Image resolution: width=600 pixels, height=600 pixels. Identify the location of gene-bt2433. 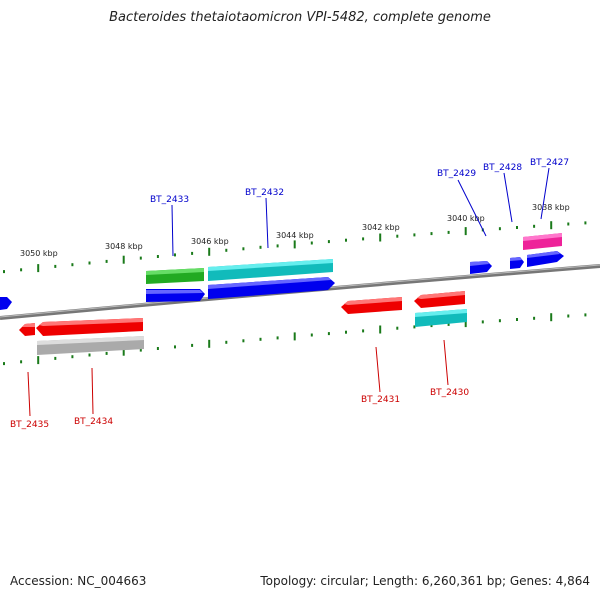
(175, 295).